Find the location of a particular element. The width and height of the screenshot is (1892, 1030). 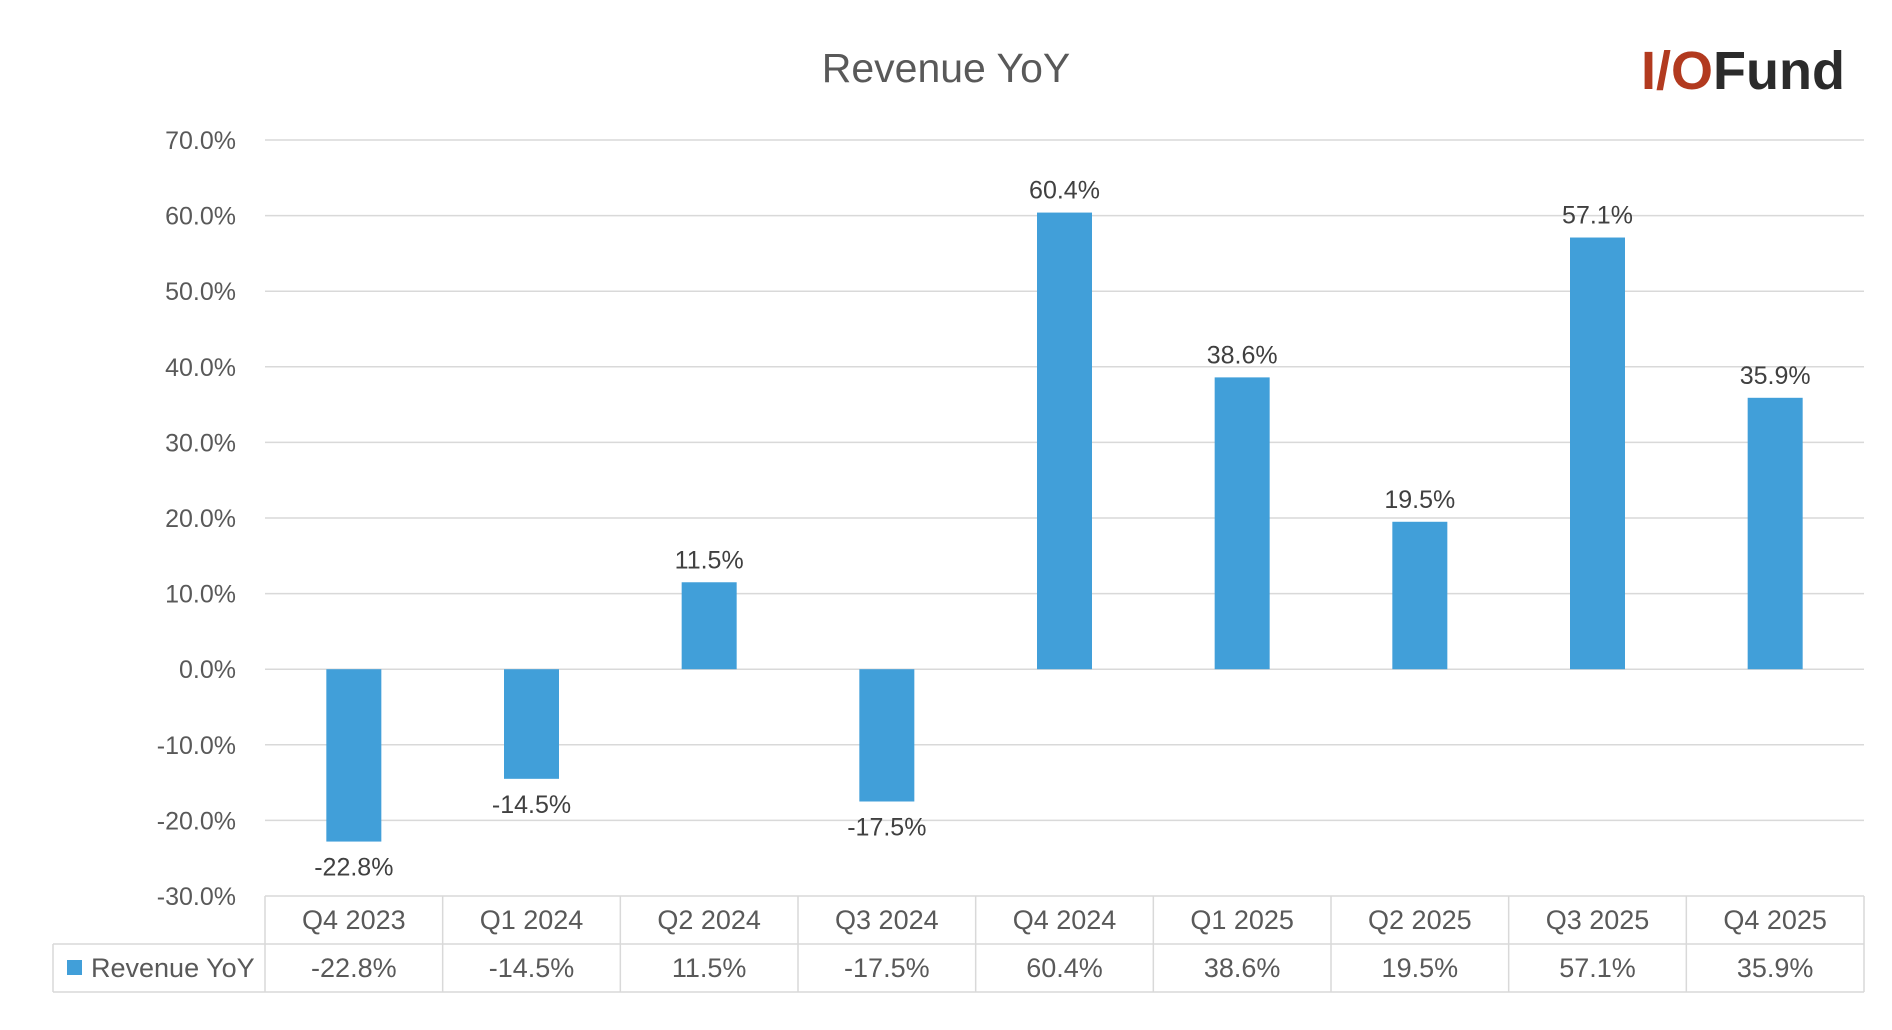

data-label: -22.8% is located at coordinates (353, 868).